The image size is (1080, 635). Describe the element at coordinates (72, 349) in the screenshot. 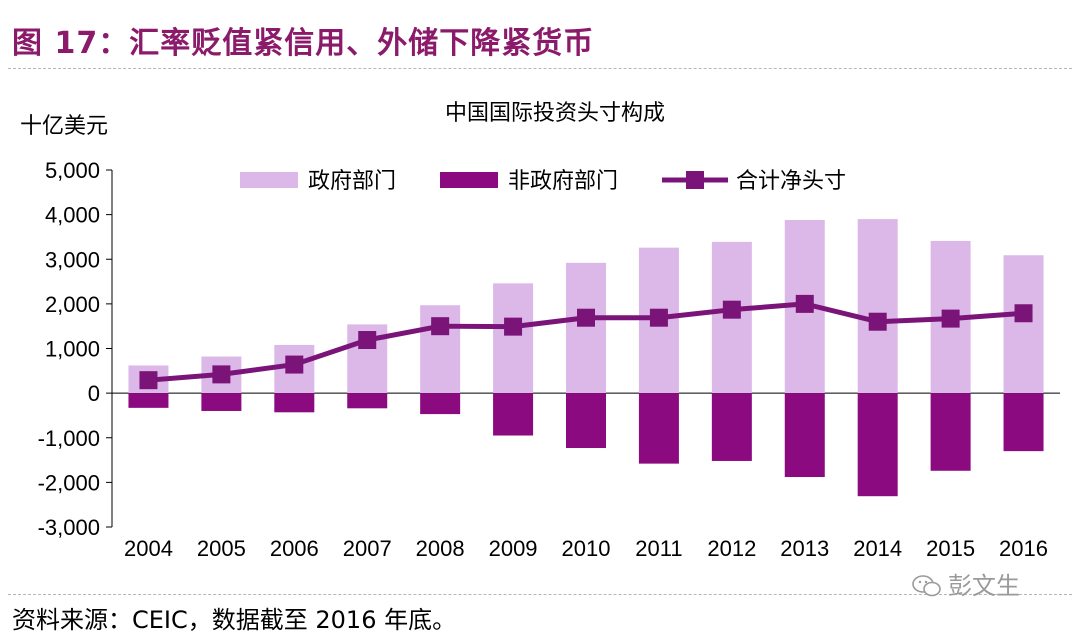

I see `y-tick-label: 1,000` at that location.